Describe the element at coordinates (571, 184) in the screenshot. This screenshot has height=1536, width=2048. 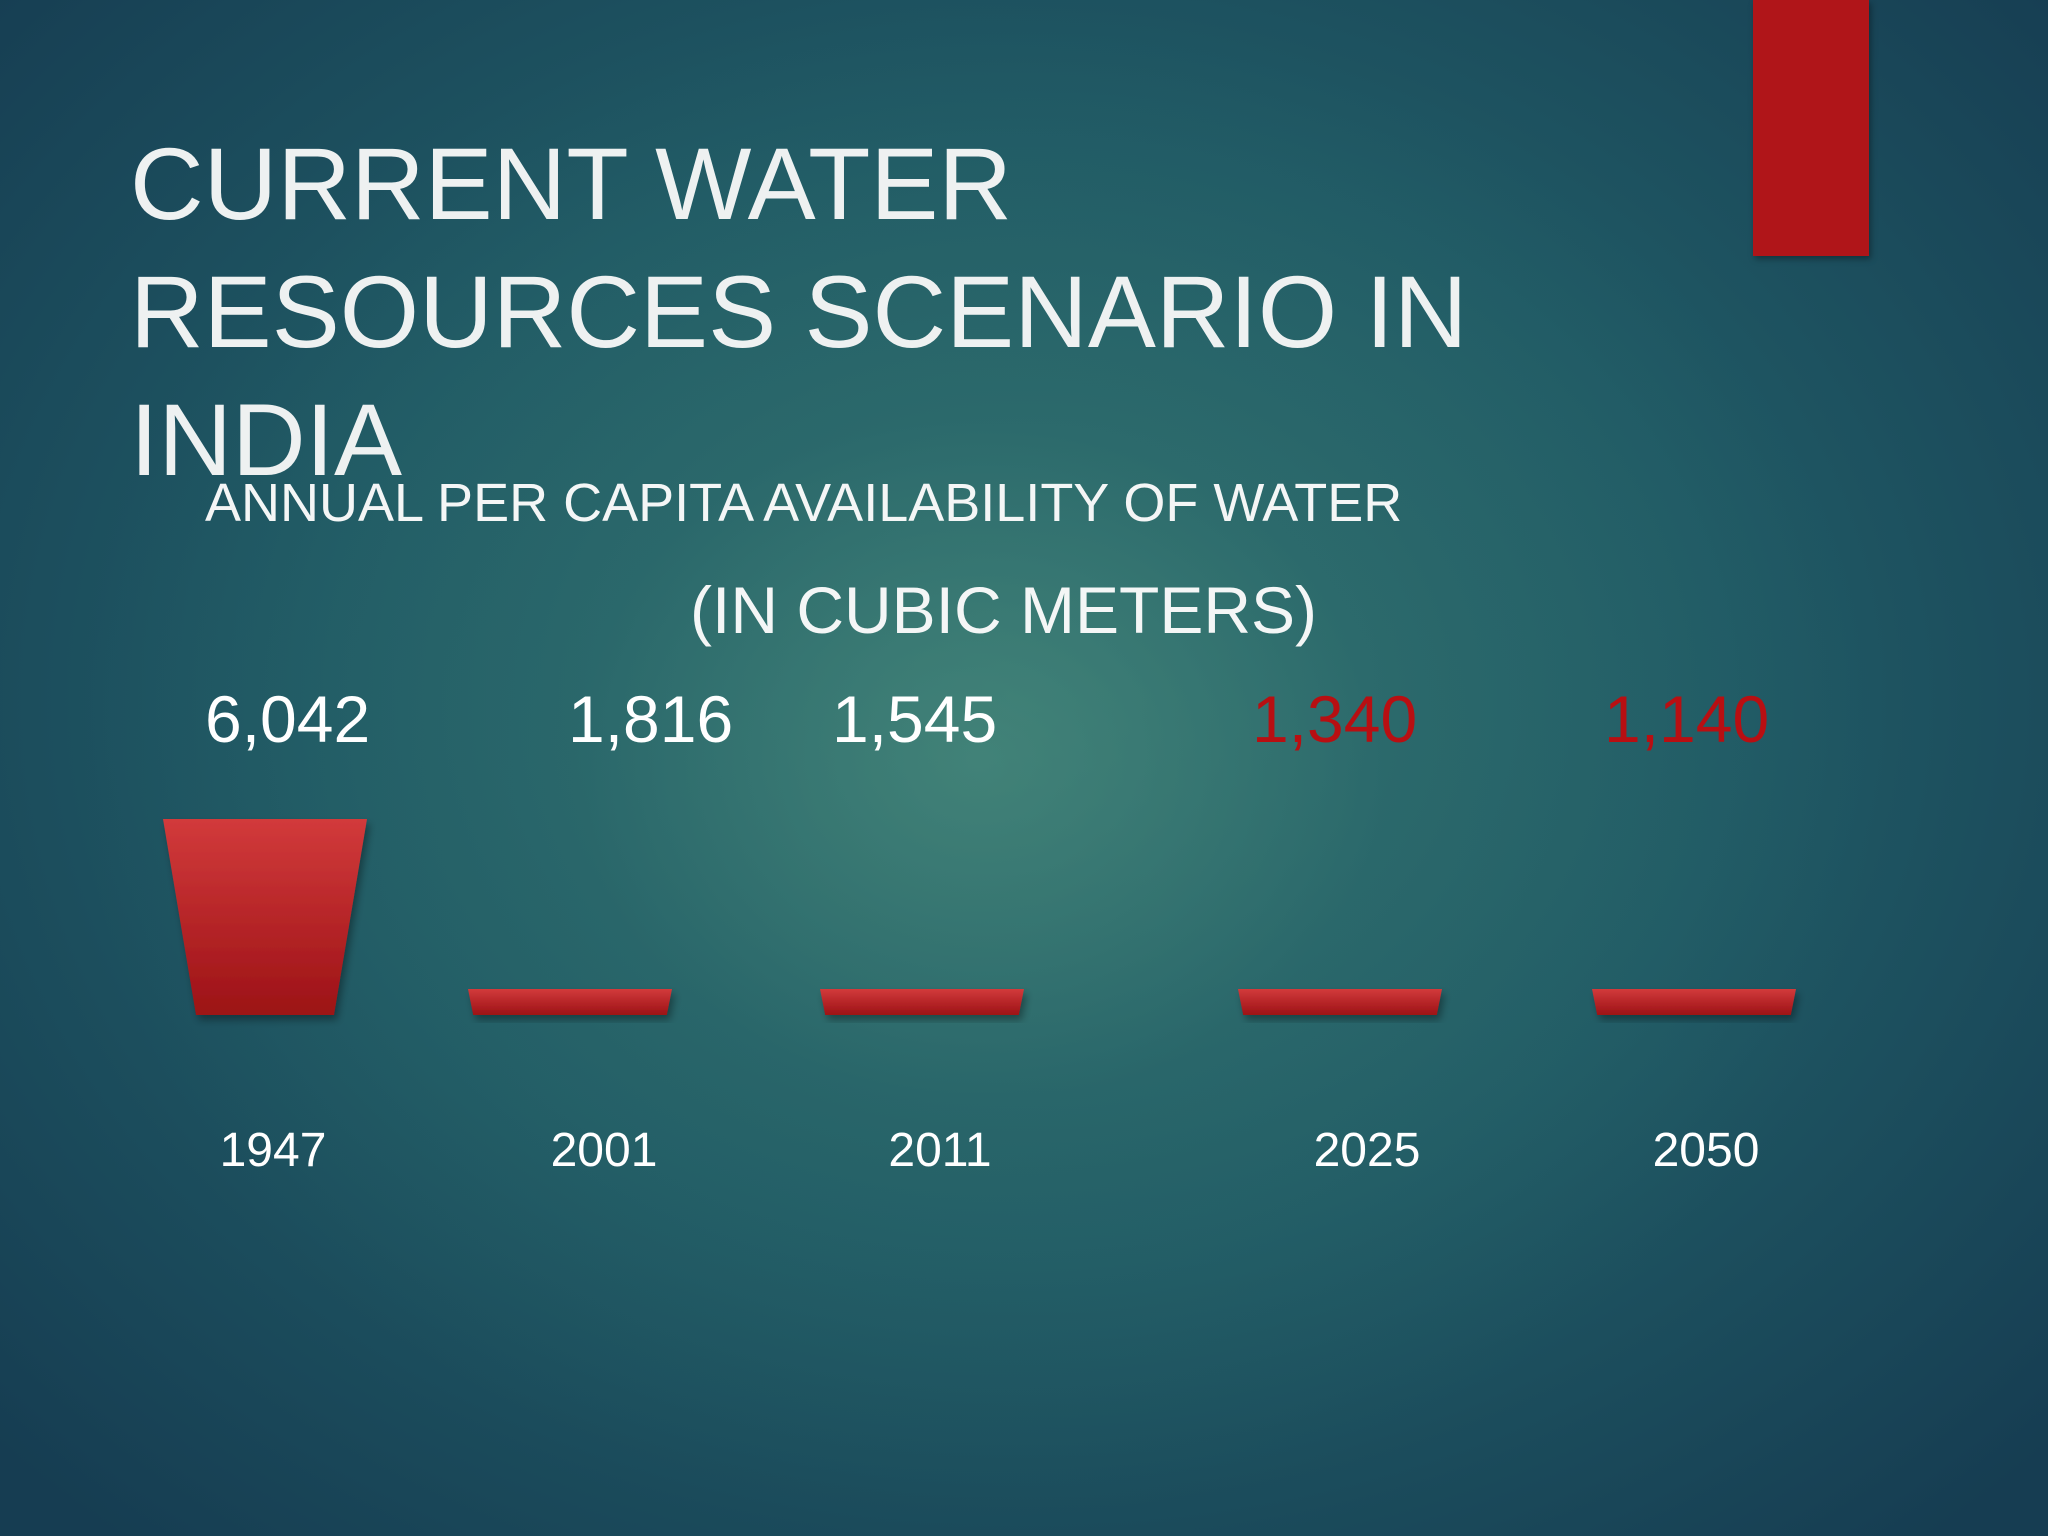
I see `slide-title-line: CURRENT WATER` at that location.